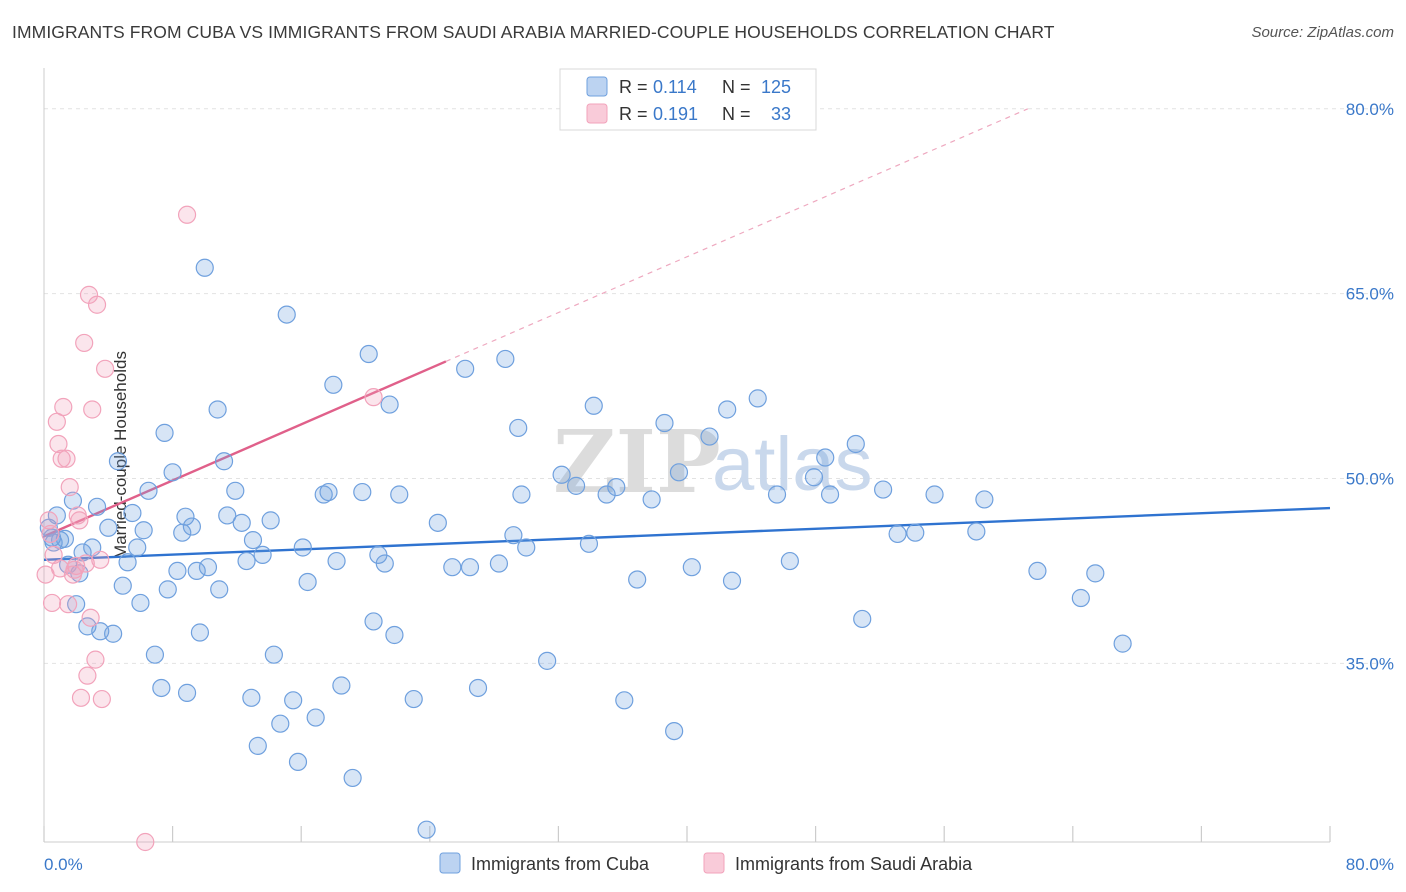 The image size is (1406, 892). What do you see at coordinates (1322, 32) in the screenshot?
I see `source-label: Source: ZipAtlas.com` at bounding box center [1322, 32].